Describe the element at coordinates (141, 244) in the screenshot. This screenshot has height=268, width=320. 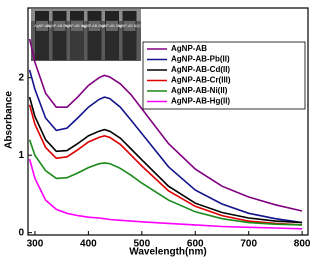
I see `x-tick-label: 500` at that location.